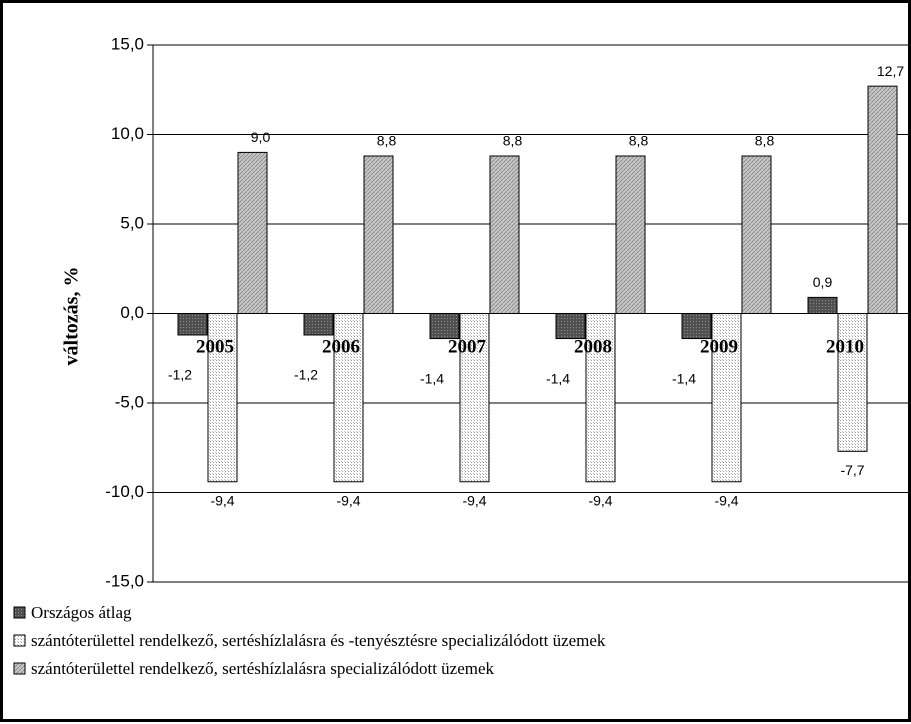 This screenshot has height=724, width=911. I want to click on data-label: -7,7, so click(852, 470).